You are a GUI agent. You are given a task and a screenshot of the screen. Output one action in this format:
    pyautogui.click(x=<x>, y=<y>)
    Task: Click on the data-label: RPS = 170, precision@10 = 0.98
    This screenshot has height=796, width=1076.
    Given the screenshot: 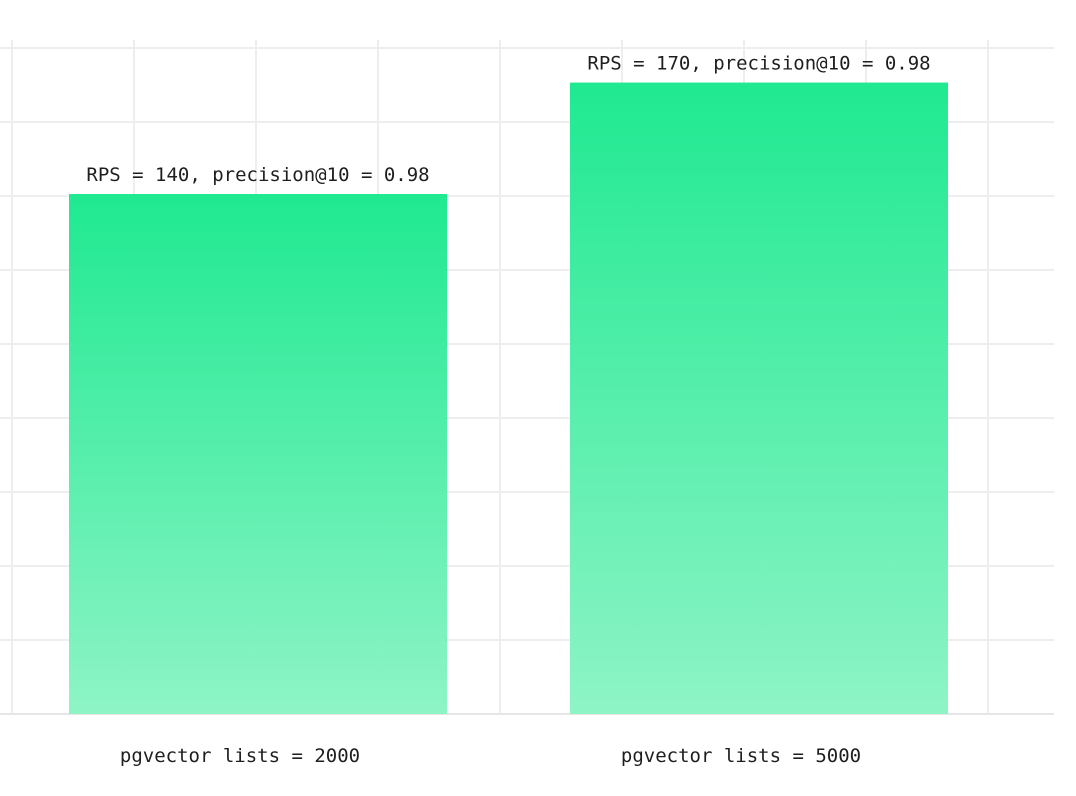 What is the action you would take?
    pyautogui.click(x=758, y=64)
    